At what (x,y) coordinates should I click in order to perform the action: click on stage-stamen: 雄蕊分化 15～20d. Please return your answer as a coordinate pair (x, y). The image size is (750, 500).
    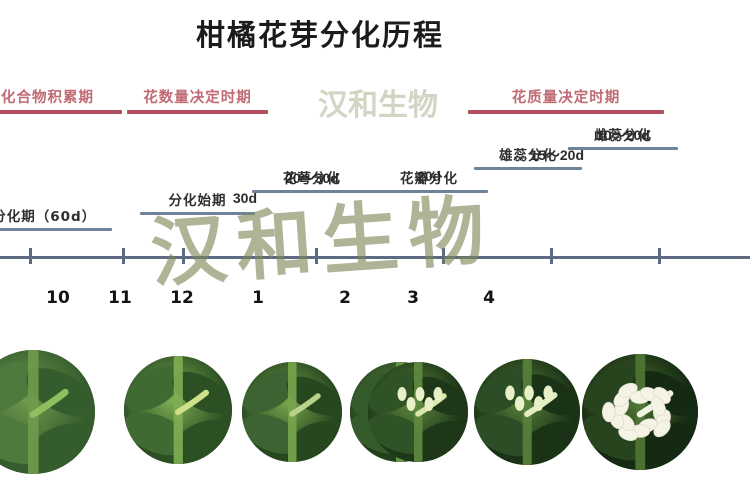
    Looking at the image, I should click on (529, 155).